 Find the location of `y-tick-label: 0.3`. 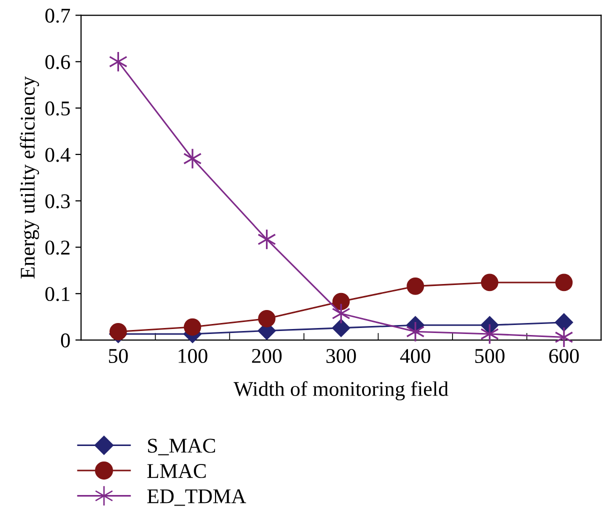

y-tick-label: 0.3 is located at coordinates (57, 201).